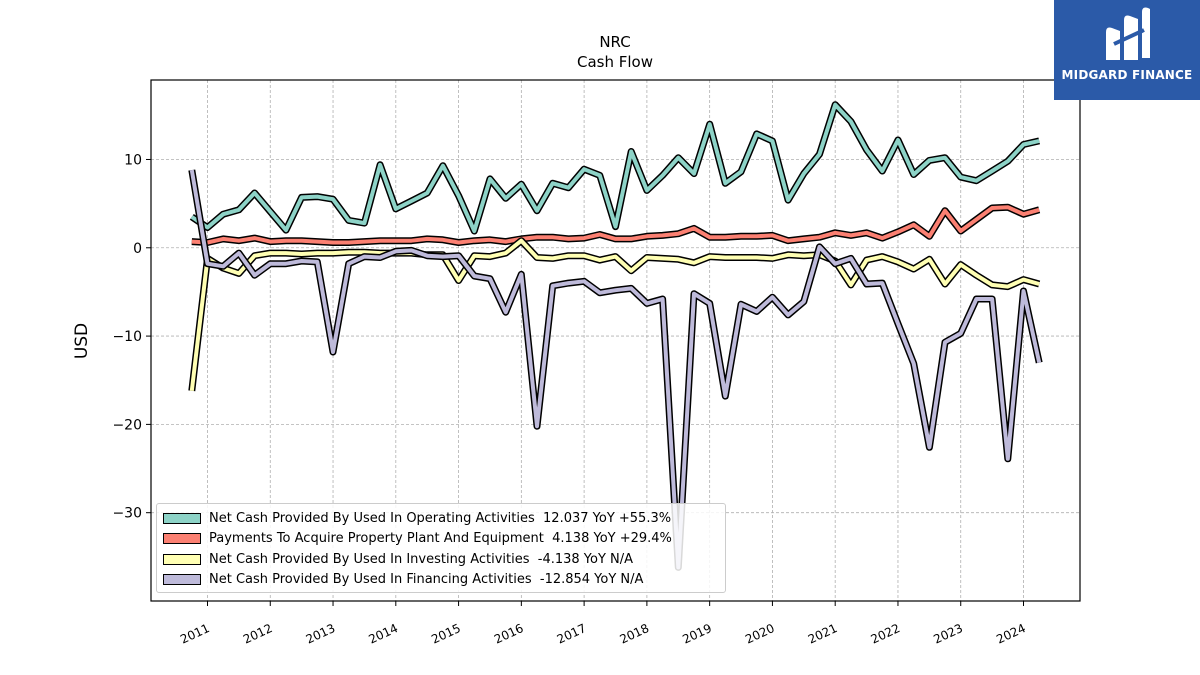 The image size is (1200, 675). What do you see at coordinates (614, 42) in the screenshot?
I see `chart-title: NRC` at bounding box center [614, 42].